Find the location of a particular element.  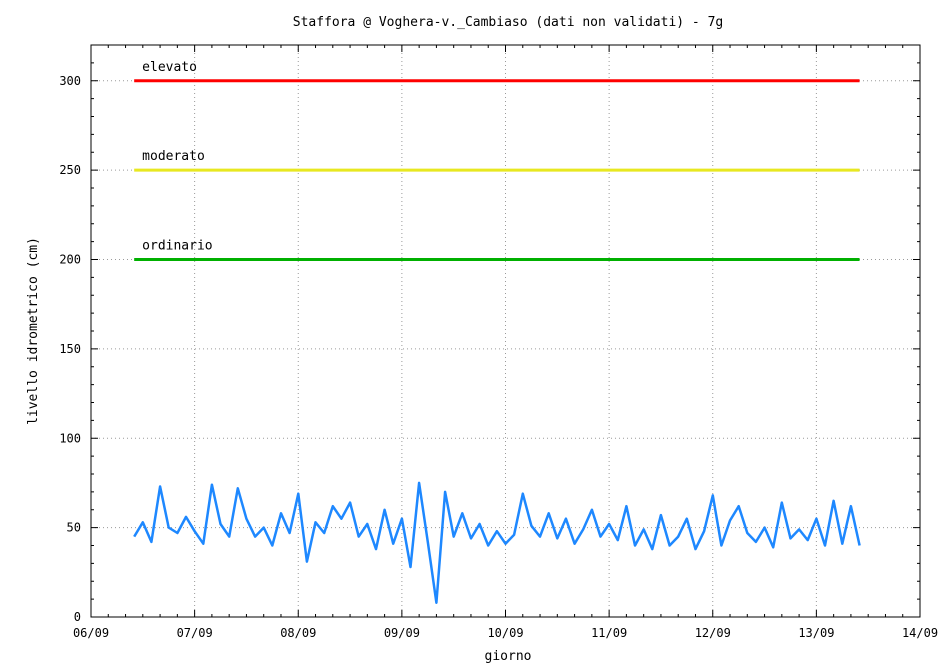

threshold-label-elevato: elevato is located at coordinates (169, 67).